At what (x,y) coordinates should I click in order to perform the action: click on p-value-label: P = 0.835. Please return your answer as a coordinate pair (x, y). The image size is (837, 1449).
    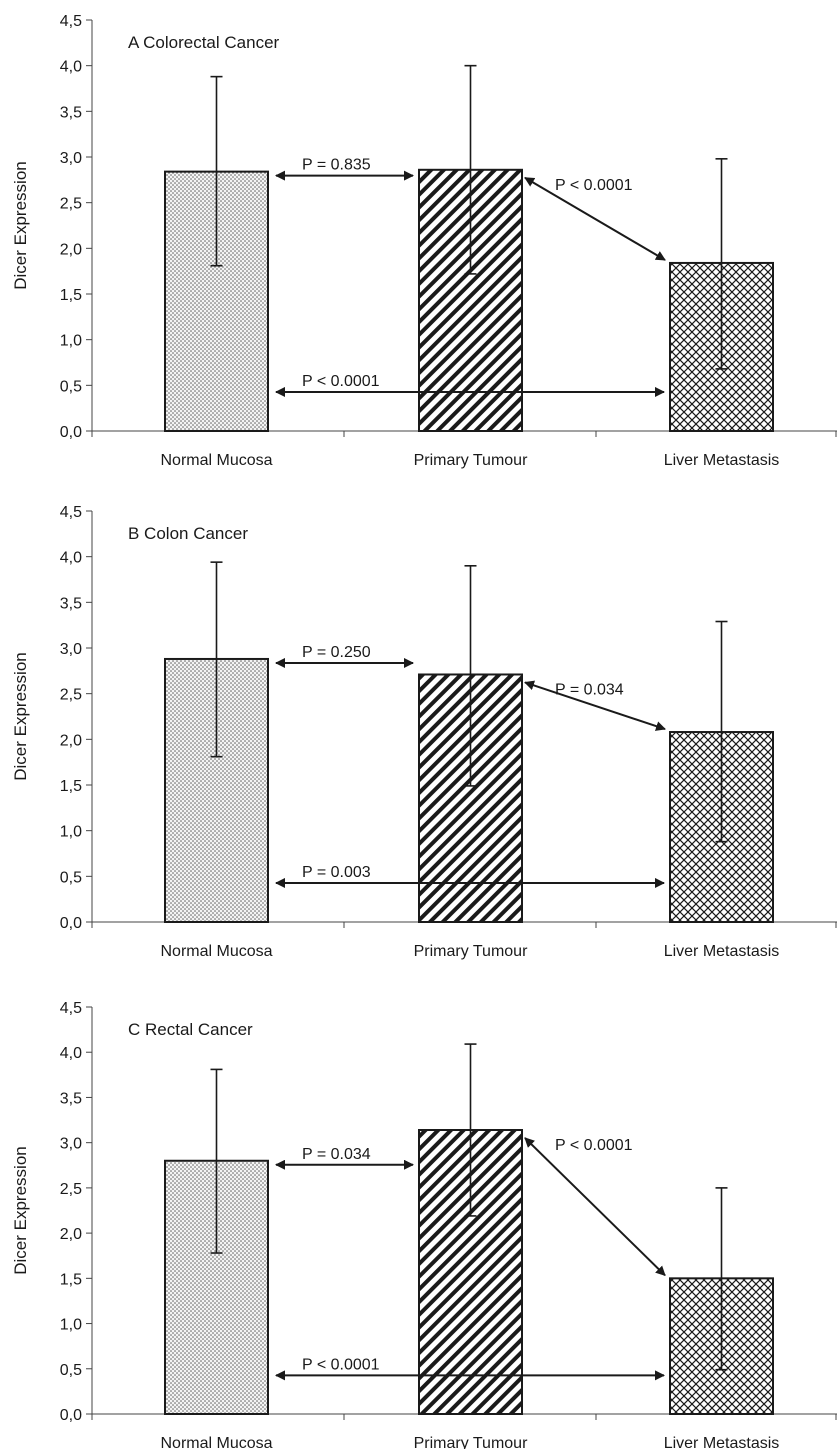
    Looking at the image, I should click on (336, 165).